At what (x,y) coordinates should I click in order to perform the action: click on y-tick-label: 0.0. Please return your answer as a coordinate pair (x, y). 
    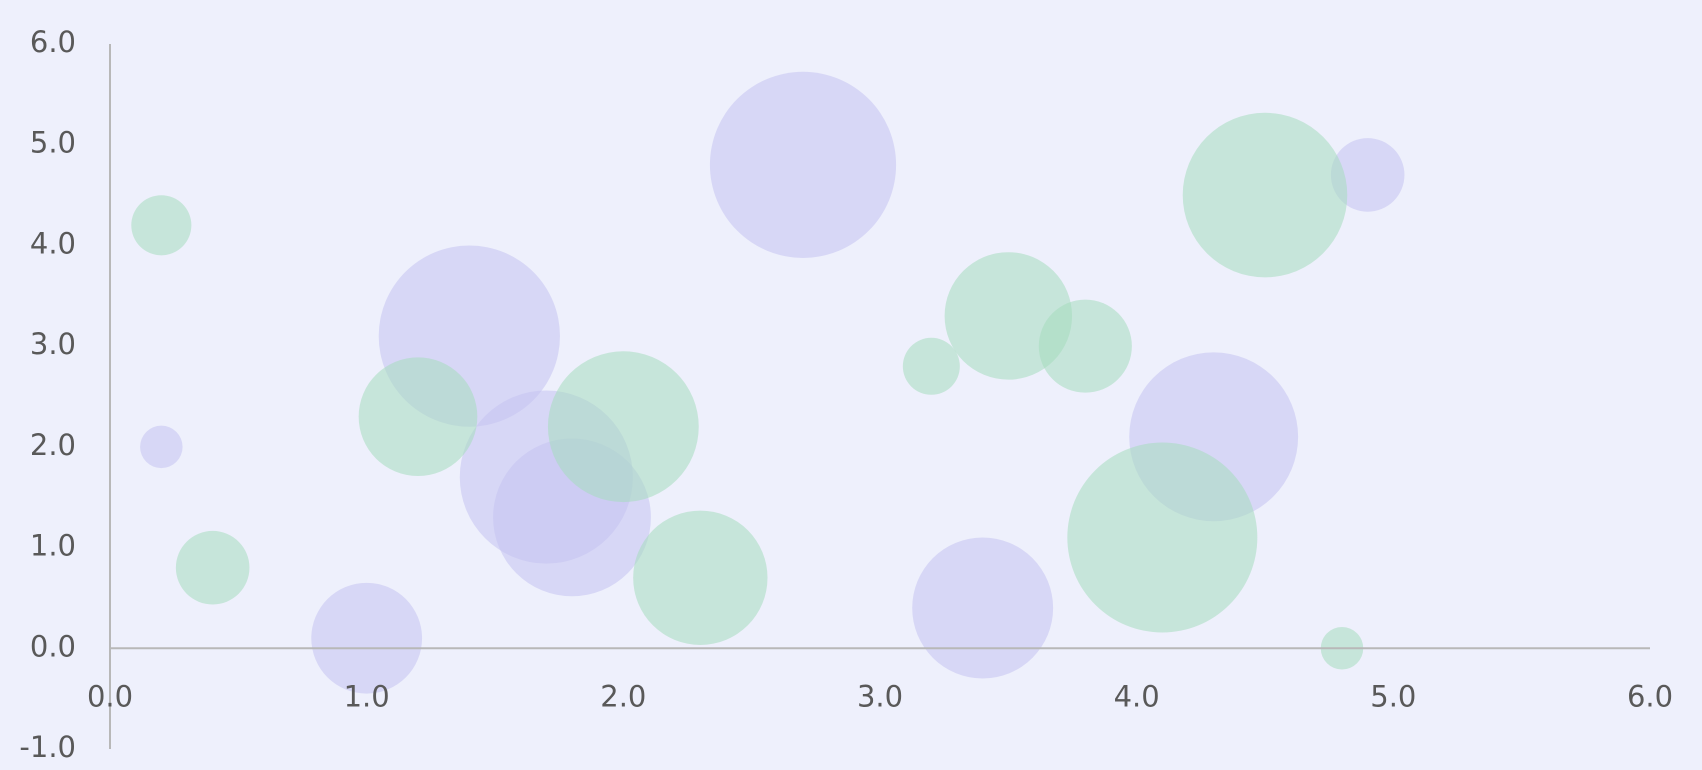
    Looking at the image, I should click on (53, 646).